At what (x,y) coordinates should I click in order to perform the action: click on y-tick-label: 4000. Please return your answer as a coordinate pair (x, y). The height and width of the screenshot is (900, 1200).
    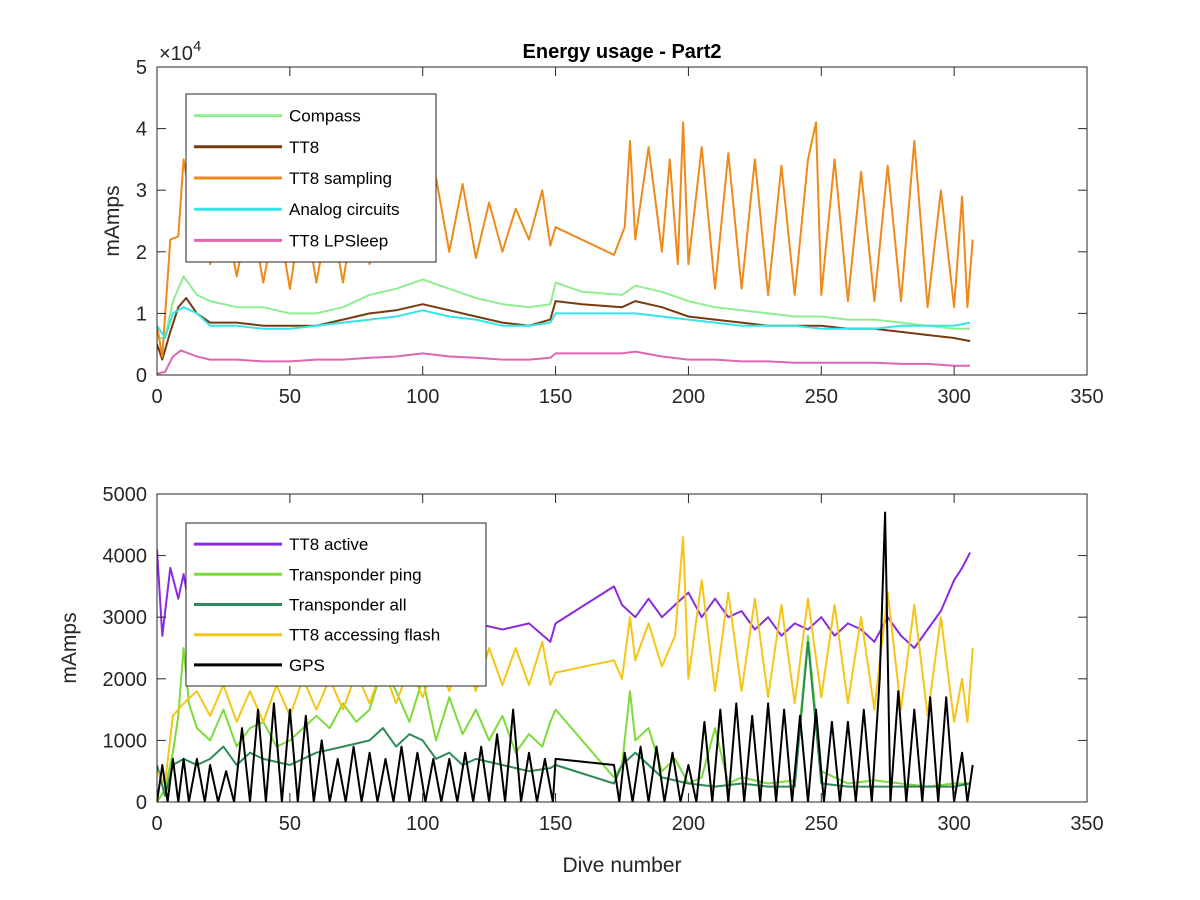
    Looking at the image, I should click on (125, 557).